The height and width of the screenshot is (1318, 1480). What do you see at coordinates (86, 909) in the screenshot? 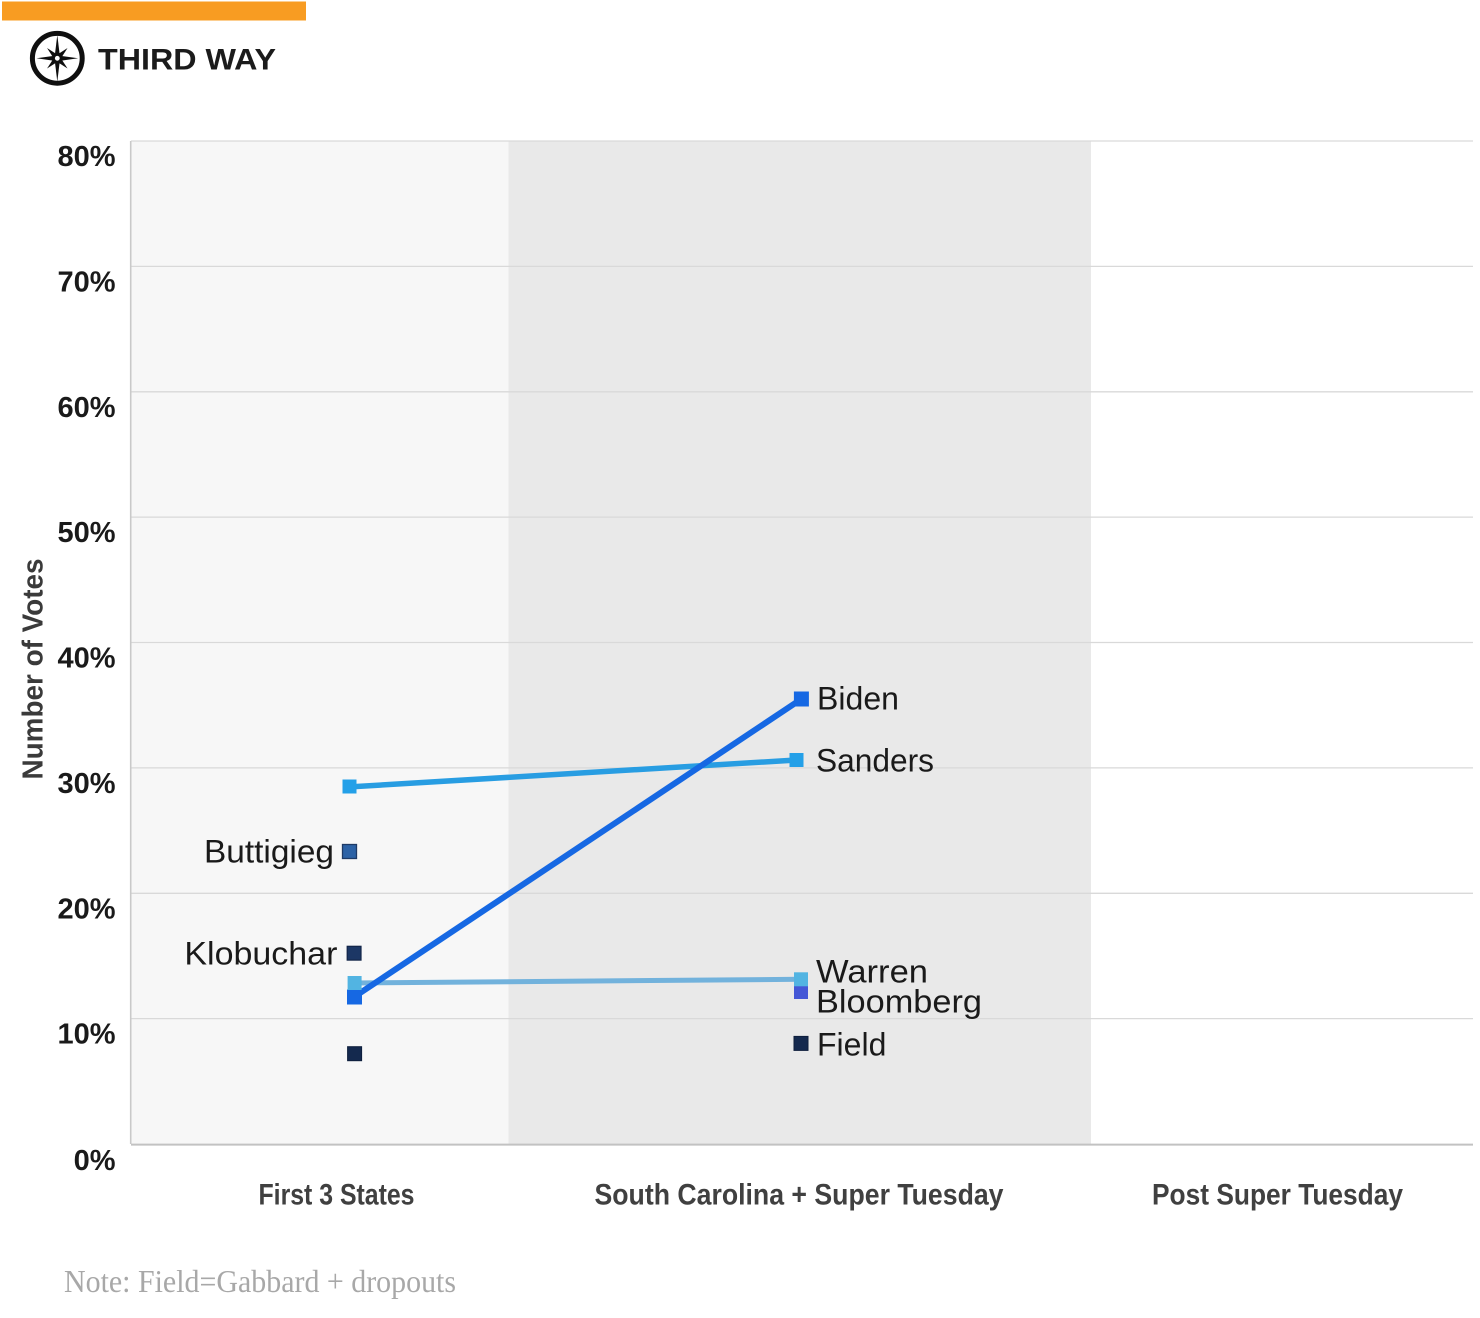
I see `svg-text: 20%` at bounding box center [86, 909].